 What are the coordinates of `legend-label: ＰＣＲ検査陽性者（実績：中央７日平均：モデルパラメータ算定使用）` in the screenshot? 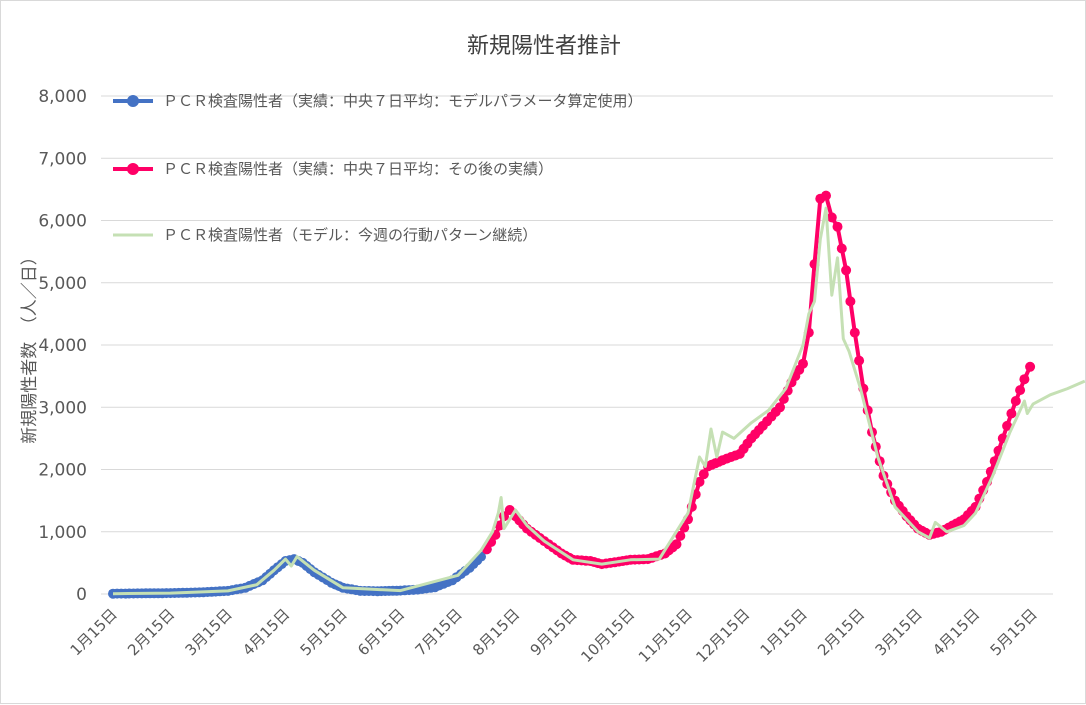 It's located at (403, 101).